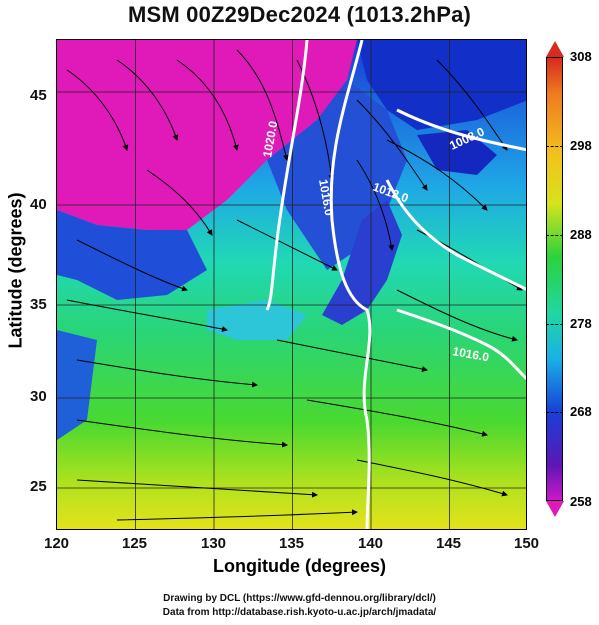 Image resolution: width=599 pixels, height=625 pixels. I want to click on y-tick-45: 45, so click(38, 95).